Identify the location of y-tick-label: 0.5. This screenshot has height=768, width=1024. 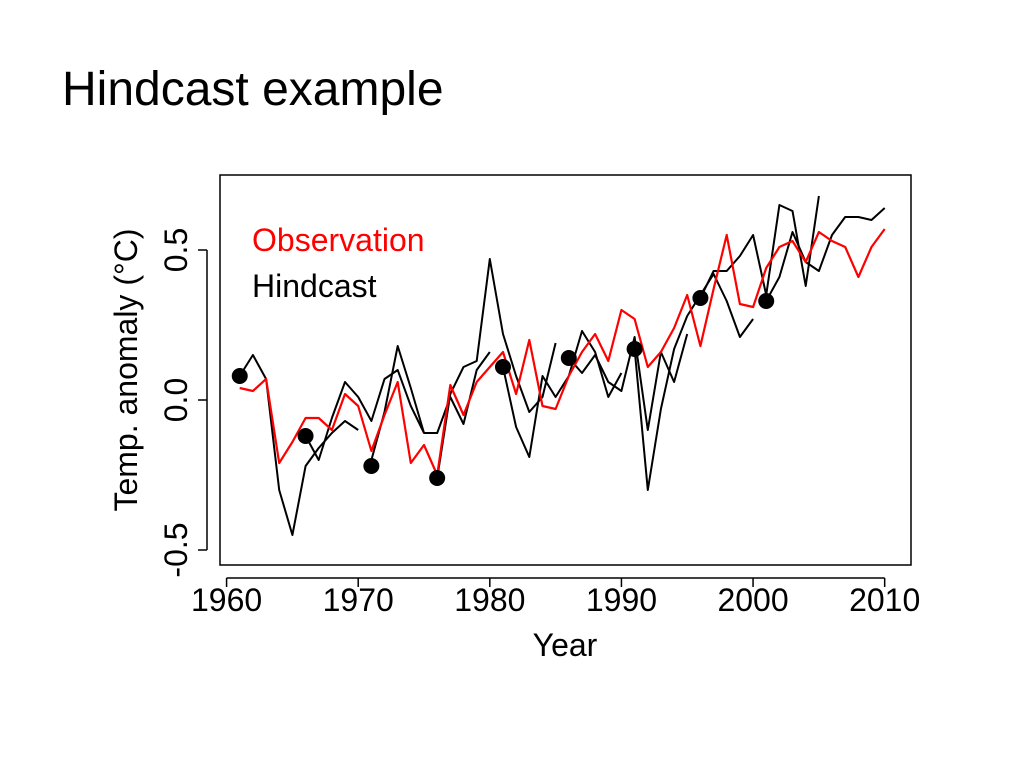
(176, 250).